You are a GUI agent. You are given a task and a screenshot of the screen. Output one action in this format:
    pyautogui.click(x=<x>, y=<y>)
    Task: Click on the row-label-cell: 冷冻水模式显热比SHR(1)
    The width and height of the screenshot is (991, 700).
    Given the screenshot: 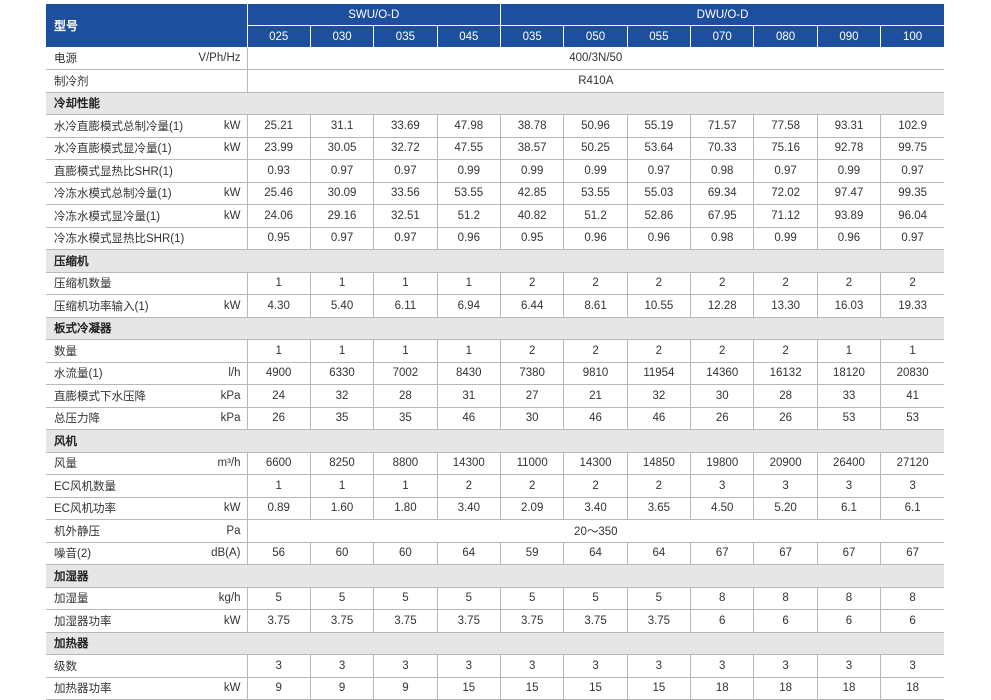 What is the action you would take?
    pyautogui.click(x=147, y=238)
    